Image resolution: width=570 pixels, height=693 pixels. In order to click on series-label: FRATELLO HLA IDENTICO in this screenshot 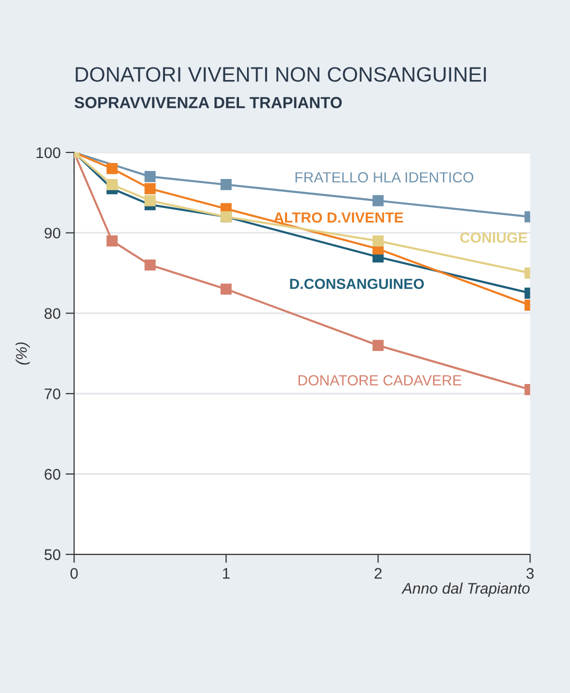, I will do `click(385, 177)`.